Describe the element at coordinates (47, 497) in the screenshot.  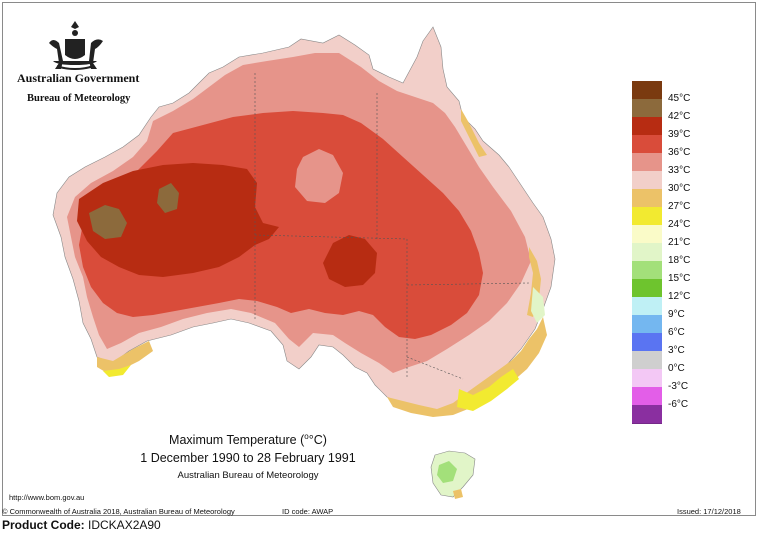
I see `bom-url: http://www.bom.gov.au` at that location.